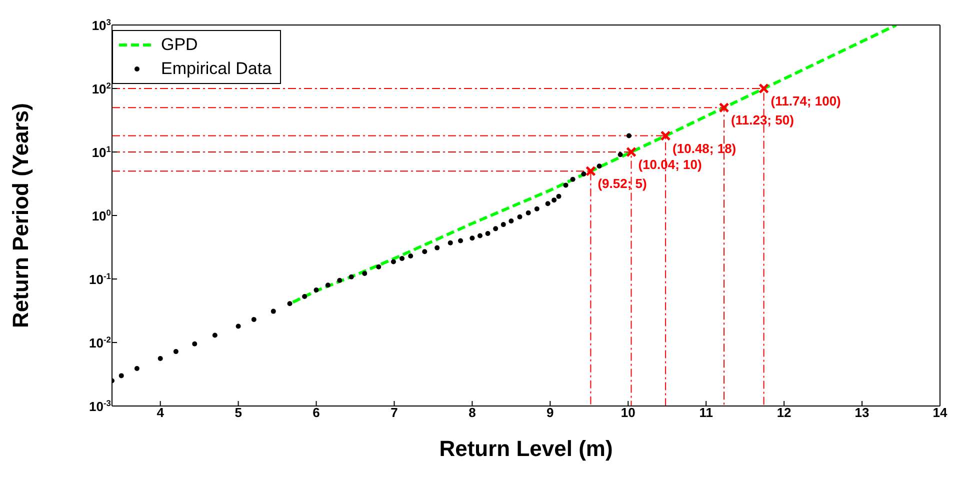 This screenshot has height=498, width=959. I want to click on x-tick-label: 7, so click(394, 412).